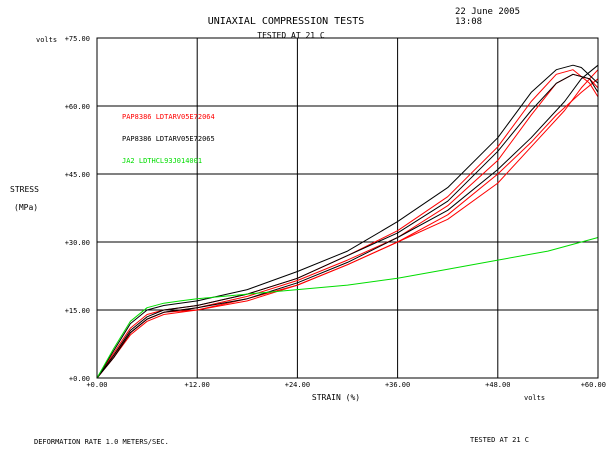 This screenshot has height=454, width=606. What do you see at coordinates (77, 39) in the screenshot?
I see `y-tick-label: +75.00` at bounding box center [77, 39].